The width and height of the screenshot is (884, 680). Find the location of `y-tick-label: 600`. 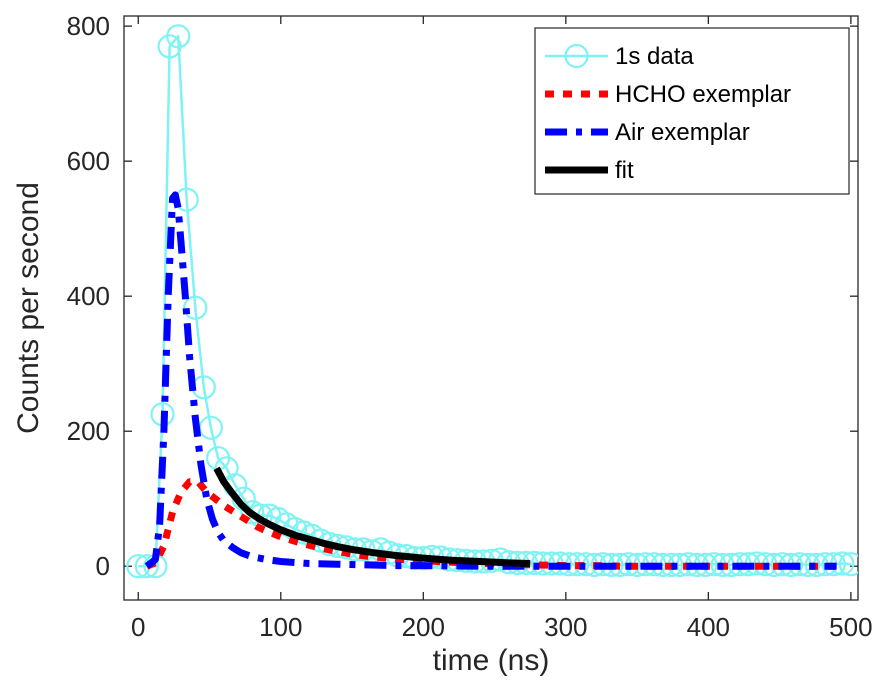

y-tick-label: 600 is located at coordinates (88, 161).